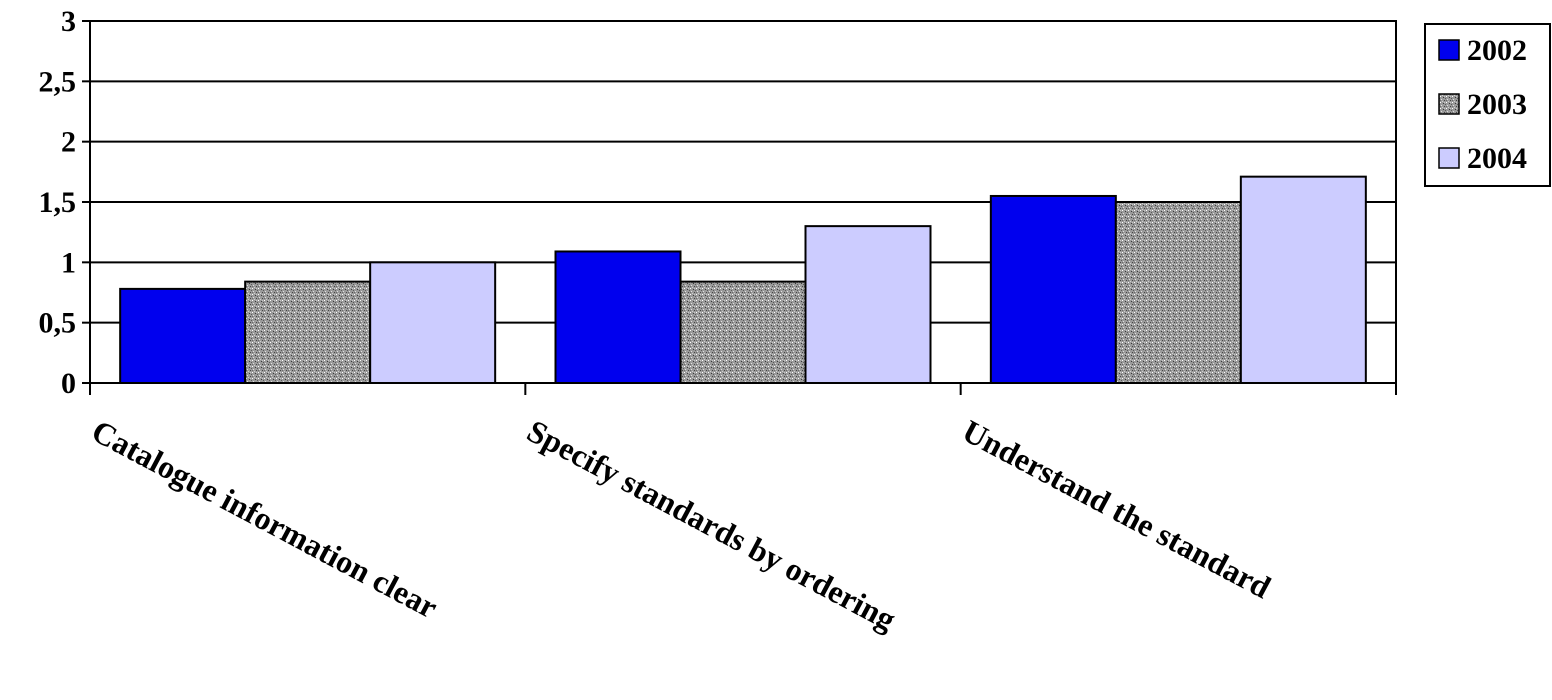  Describe the element at coordinates (1449, 50) in the screenshot. I see `legend-swatch-2002` at that location.